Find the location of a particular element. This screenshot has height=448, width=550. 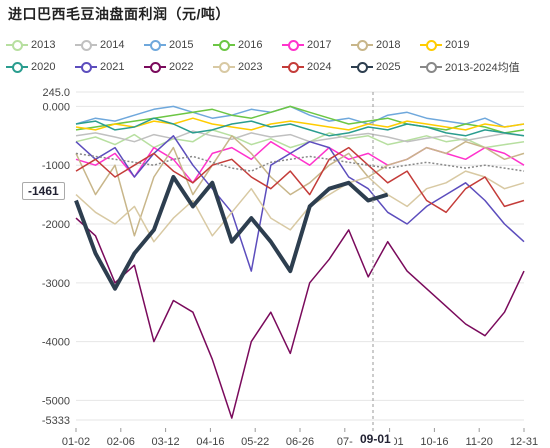

legend-item: 2025 is located at coordinates (385, 67).